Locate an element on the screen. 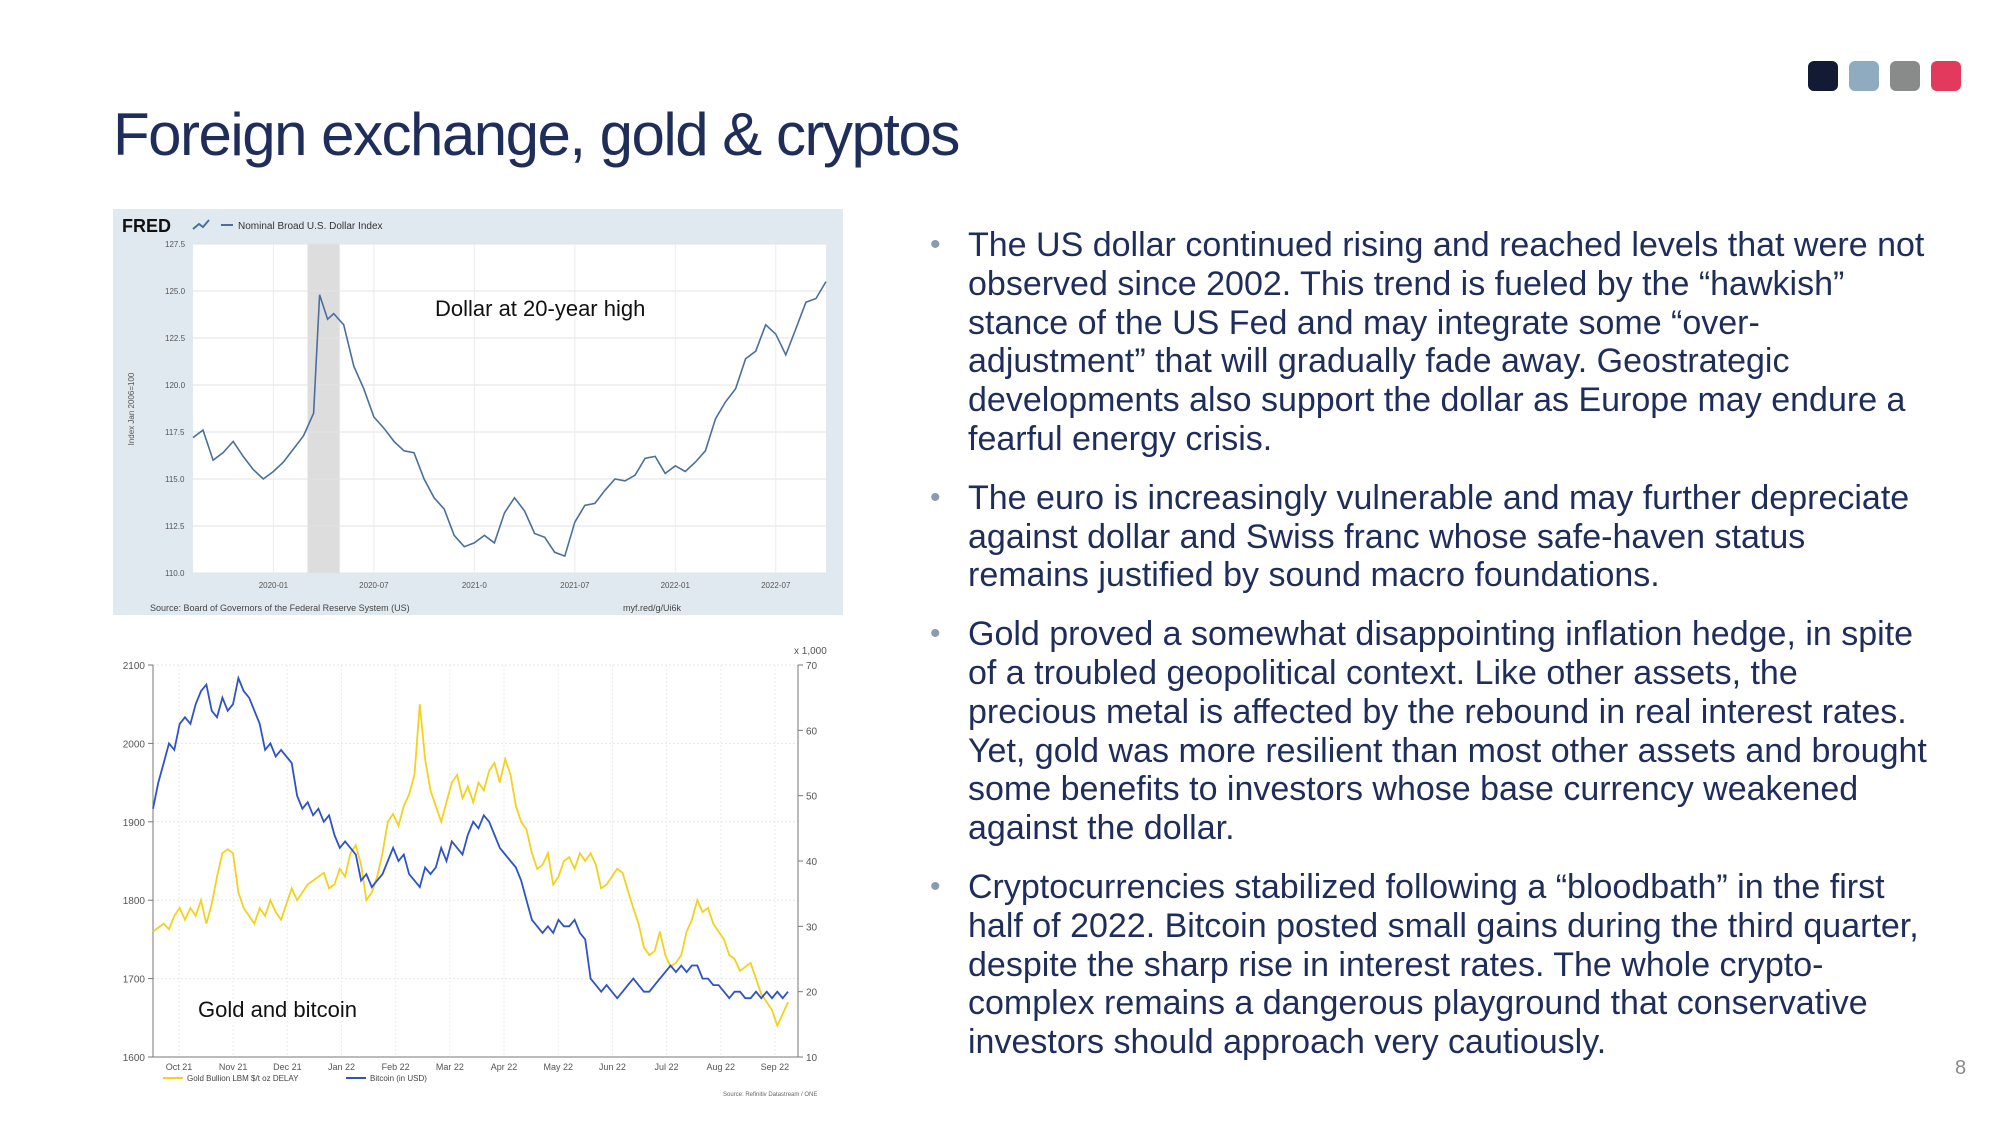 The width and height of the screenshot is (2000, 1125). swatch-blue-grey is located at coordinates (1864, 76).